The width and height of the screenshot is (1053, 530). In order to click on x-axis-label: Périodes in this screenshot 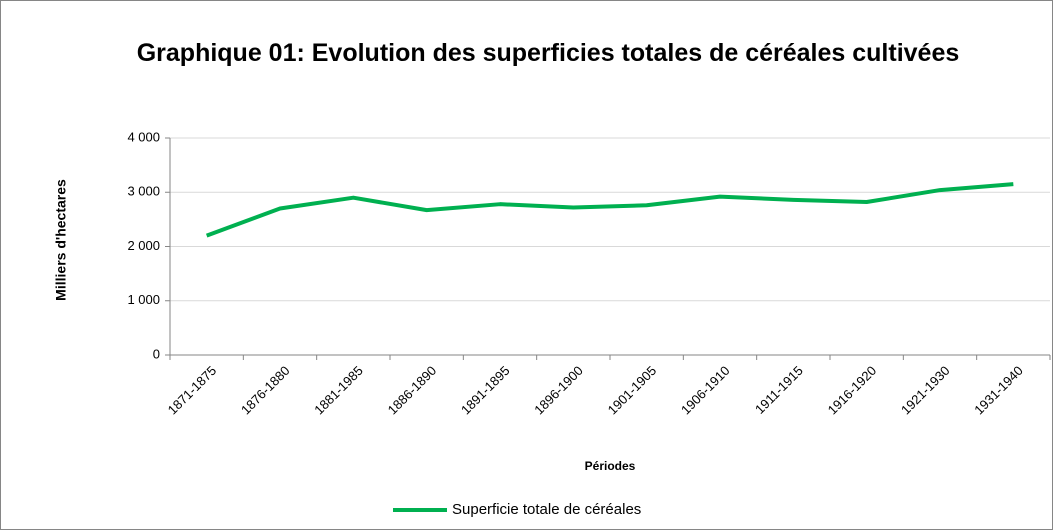, I will do `click(610, 466)`.